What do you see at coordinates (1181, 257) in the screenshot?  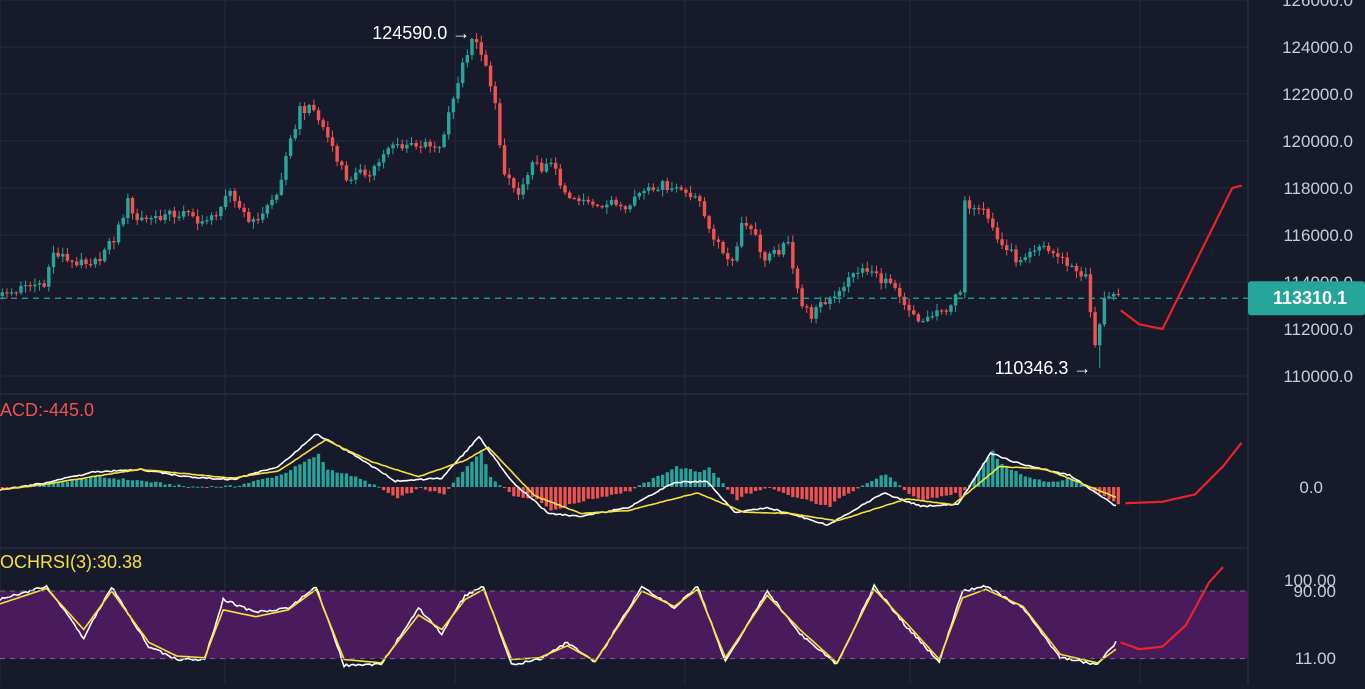 I see `price-forecast-line` at bounding box center [1181, 257].